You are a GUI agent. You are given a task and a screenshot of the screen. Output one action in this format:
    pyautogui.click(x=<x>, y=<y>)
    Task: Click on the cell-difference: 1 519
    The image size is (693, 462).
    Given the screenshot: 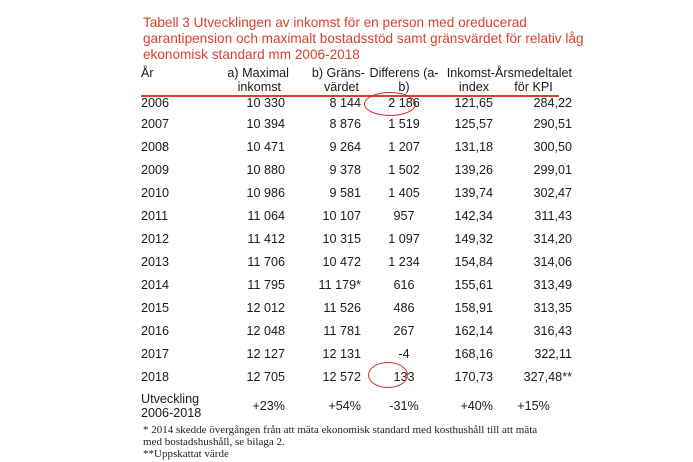 What is the action you would take?
    pyautogui.click(x=404, y=123)
    